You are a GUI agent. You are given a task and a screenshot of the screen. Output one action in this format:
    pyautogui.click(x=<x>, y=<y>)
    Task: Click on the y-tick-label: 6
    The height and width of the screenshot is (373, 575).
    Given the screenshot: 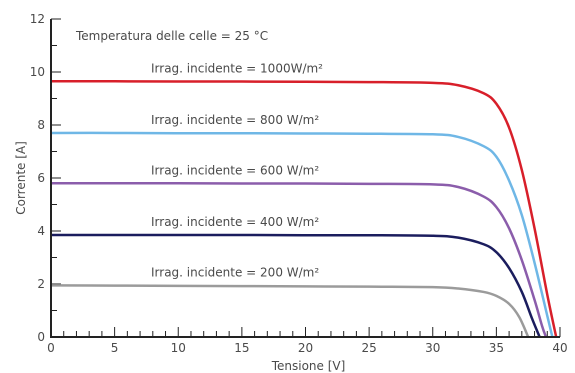 What is the action you would take?
    pyautogui.click(x=41, y=178)
    